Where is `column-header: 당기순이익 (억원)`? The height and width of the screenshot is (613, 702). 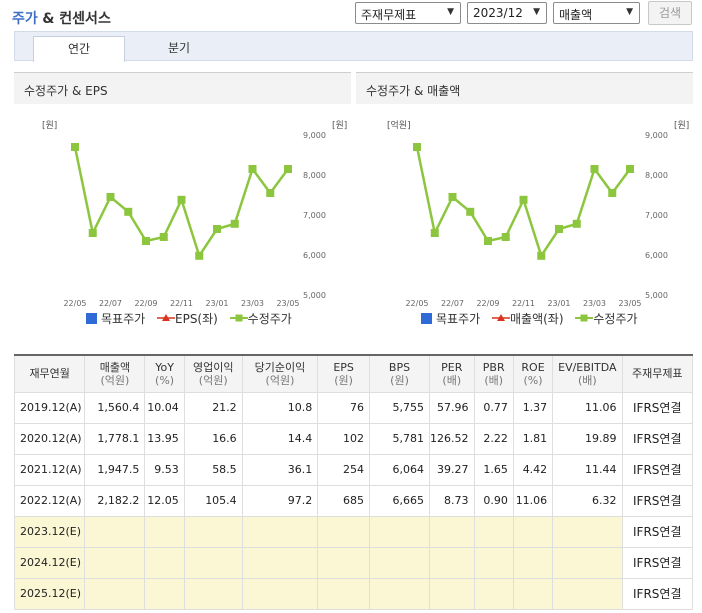 column-header: 당기순이익 (억원) is located at coordinates (280, 373).